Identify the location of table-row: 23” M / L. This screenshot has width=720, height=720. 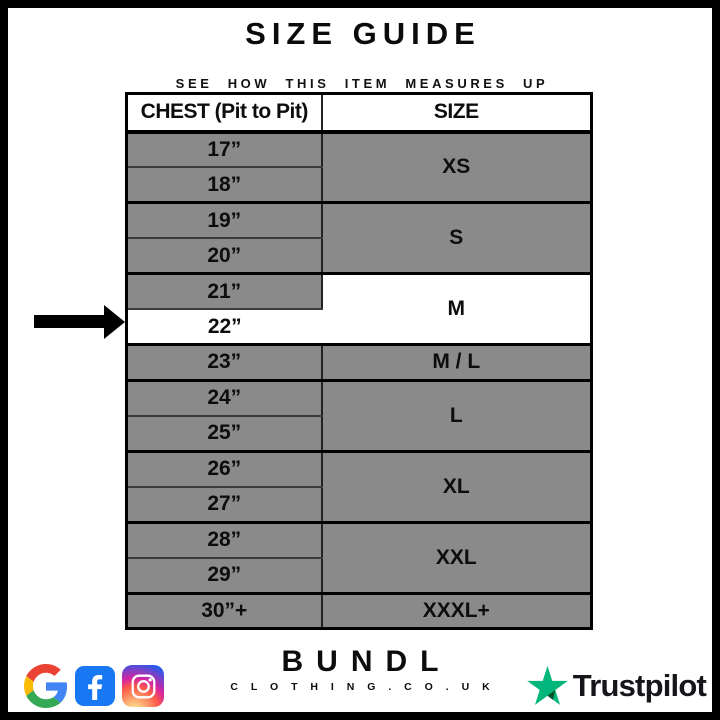
(359, 363).